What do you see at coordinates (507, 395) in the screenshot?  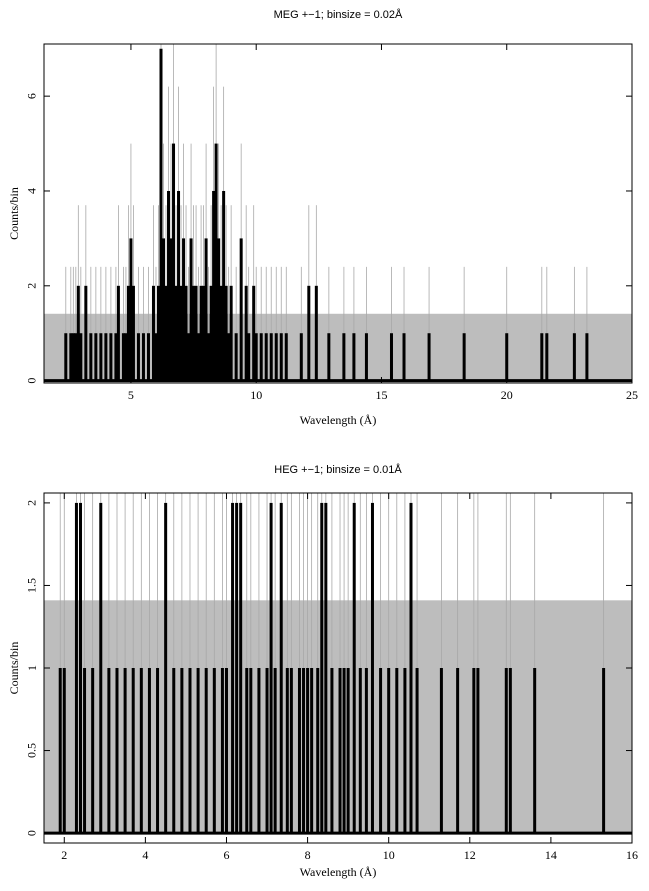 I see `x-tick-label: 20` at bounding box center [507, 395].